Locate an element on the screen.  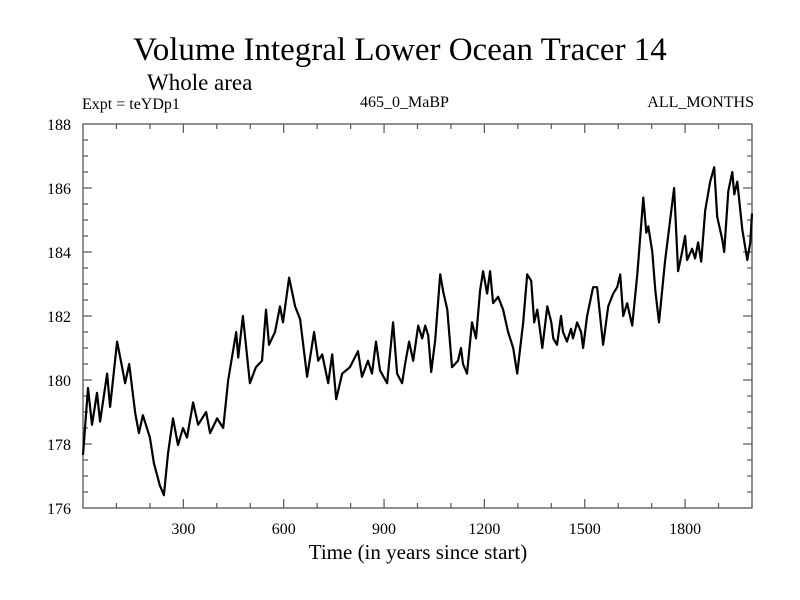
x-tick-label: 1500 is located at coordinates (585, 529).